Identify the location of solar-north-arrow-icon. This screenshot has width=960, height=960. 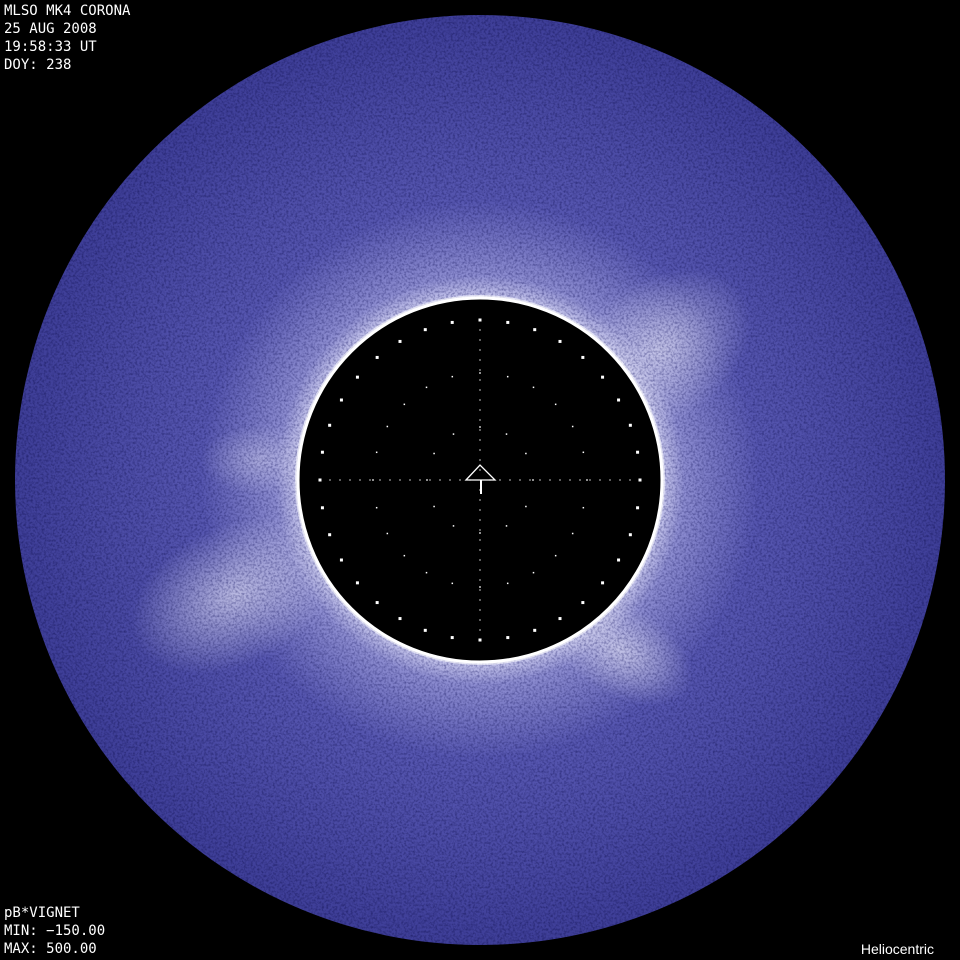
(480, 479).